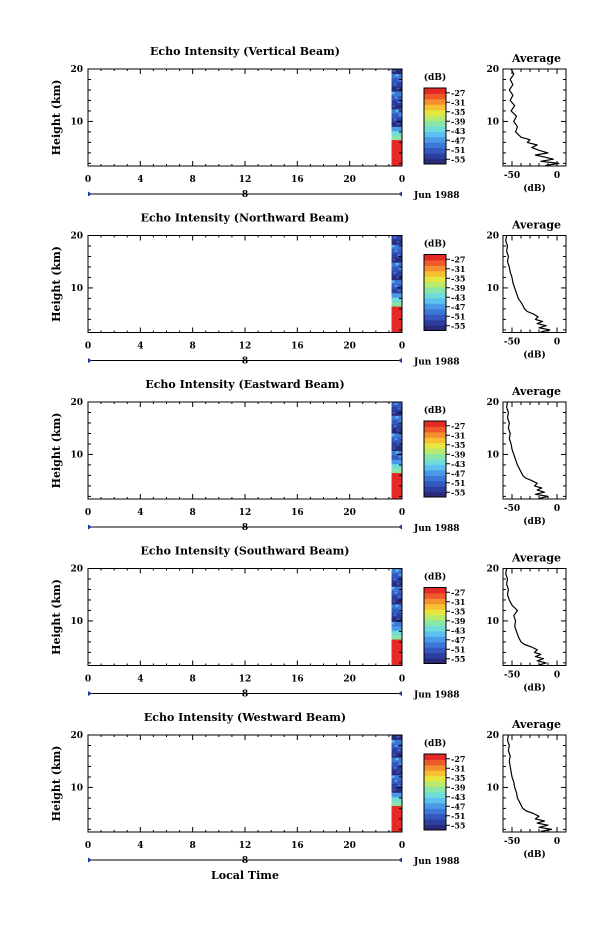 Image resolution: width=616 pixels, height=929 pixels. I want to click on height-axis: 10 20, so click(236, 281).